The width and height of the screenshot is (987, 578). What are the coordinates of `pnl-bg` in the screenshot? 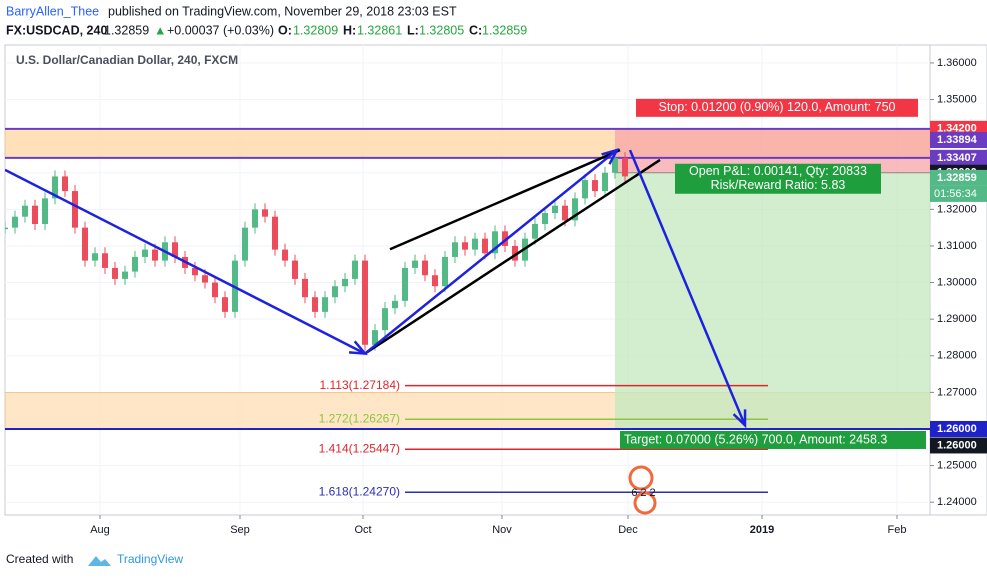 It's located at (778, 178).